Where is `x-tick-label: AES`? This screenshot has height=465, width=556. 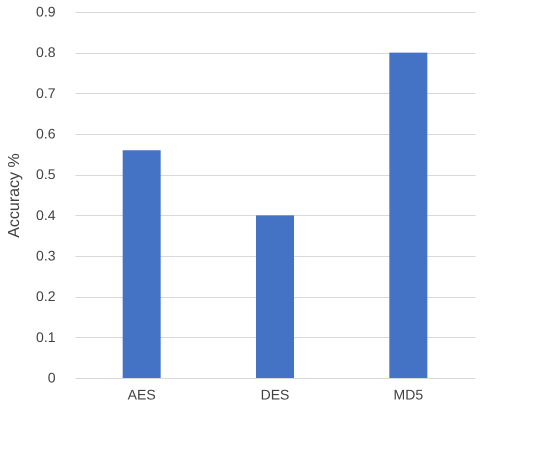
x-tick-label: AES is located at coordinates (142, 394).